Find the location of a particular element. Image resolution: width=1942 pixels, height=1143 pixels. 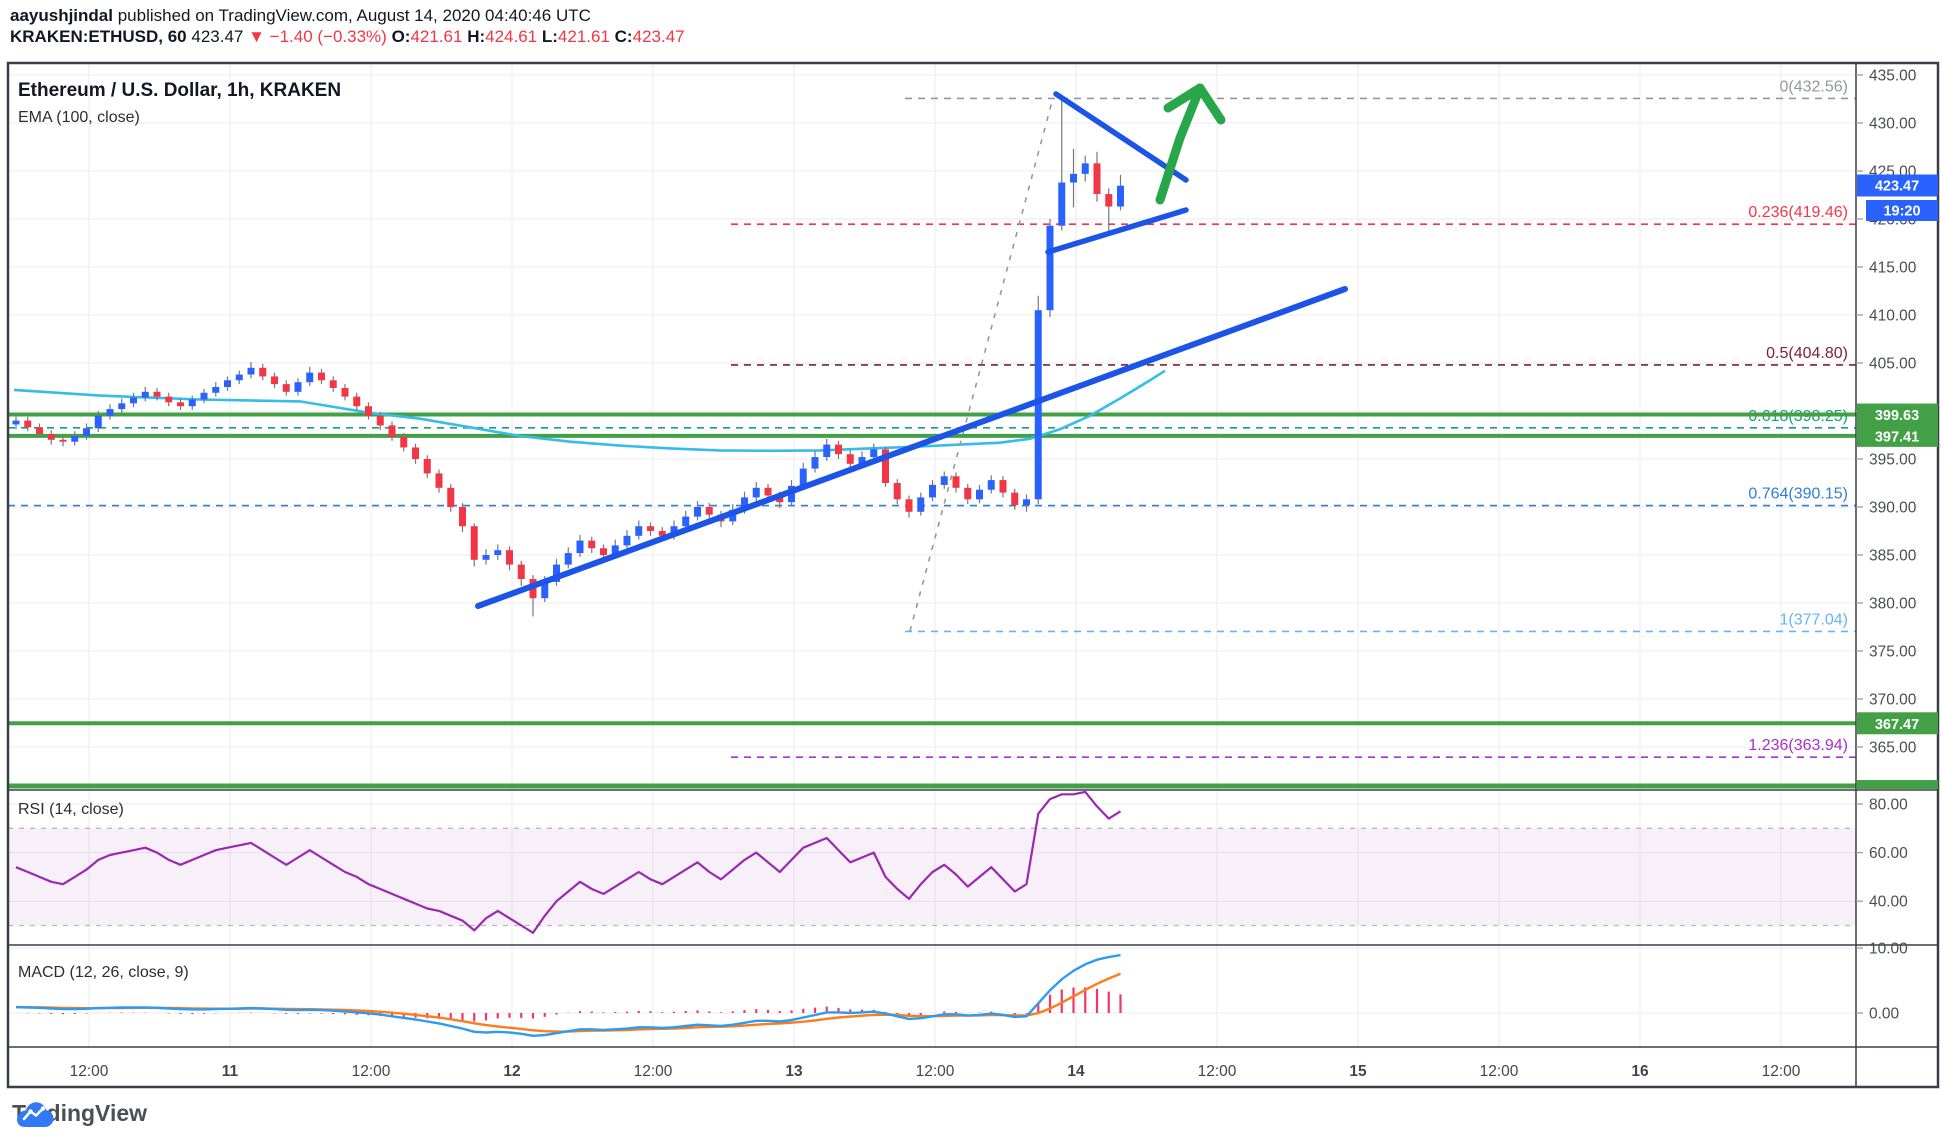

rsi-pane is located at coordinates (932, 862).